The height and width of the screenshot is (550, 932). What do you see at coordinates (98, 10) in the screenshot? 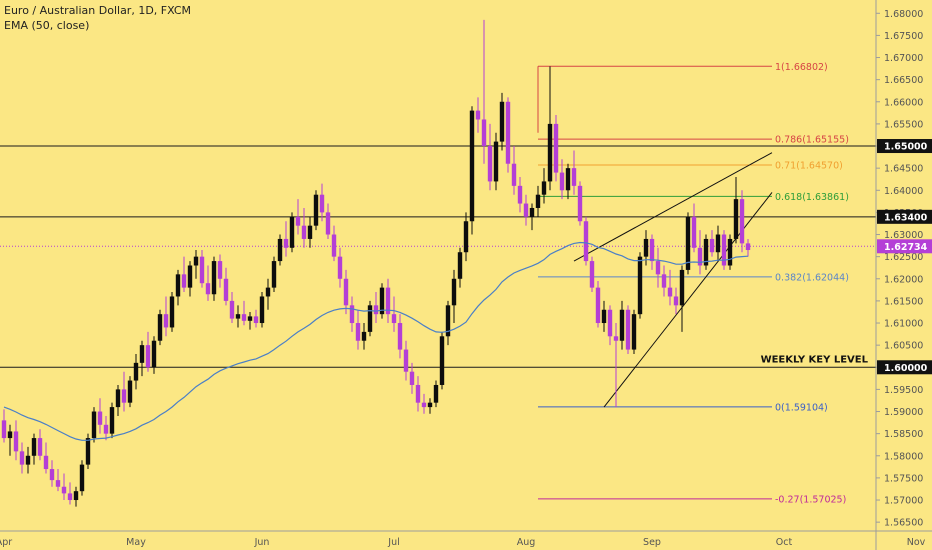
I see `chart-title: Euro / Australian Dollar, 1D, FXCM` at bounding box center [98, 10].